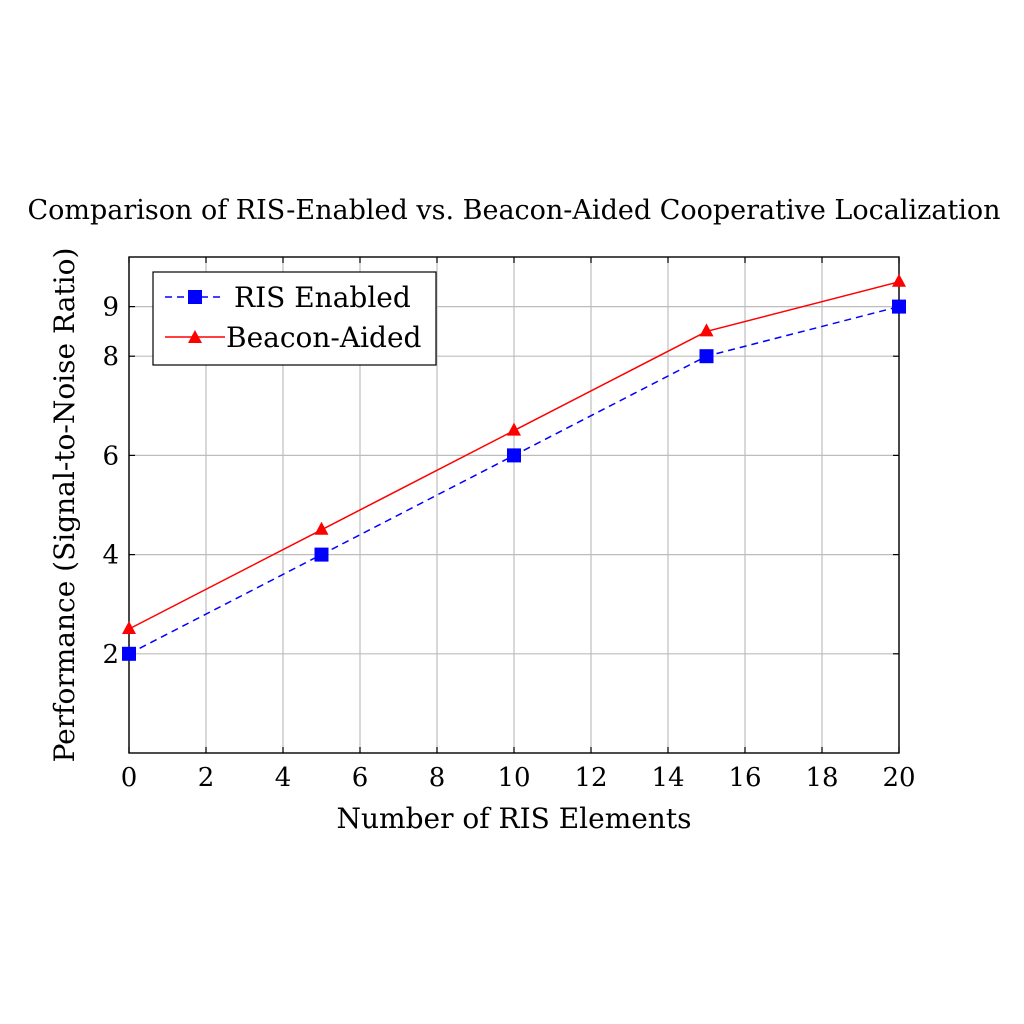 The image size is (1024, 1024). Describe the element at coordinates (898, 778) in the screenshot. I see `x-tick-label: 20` at that location.